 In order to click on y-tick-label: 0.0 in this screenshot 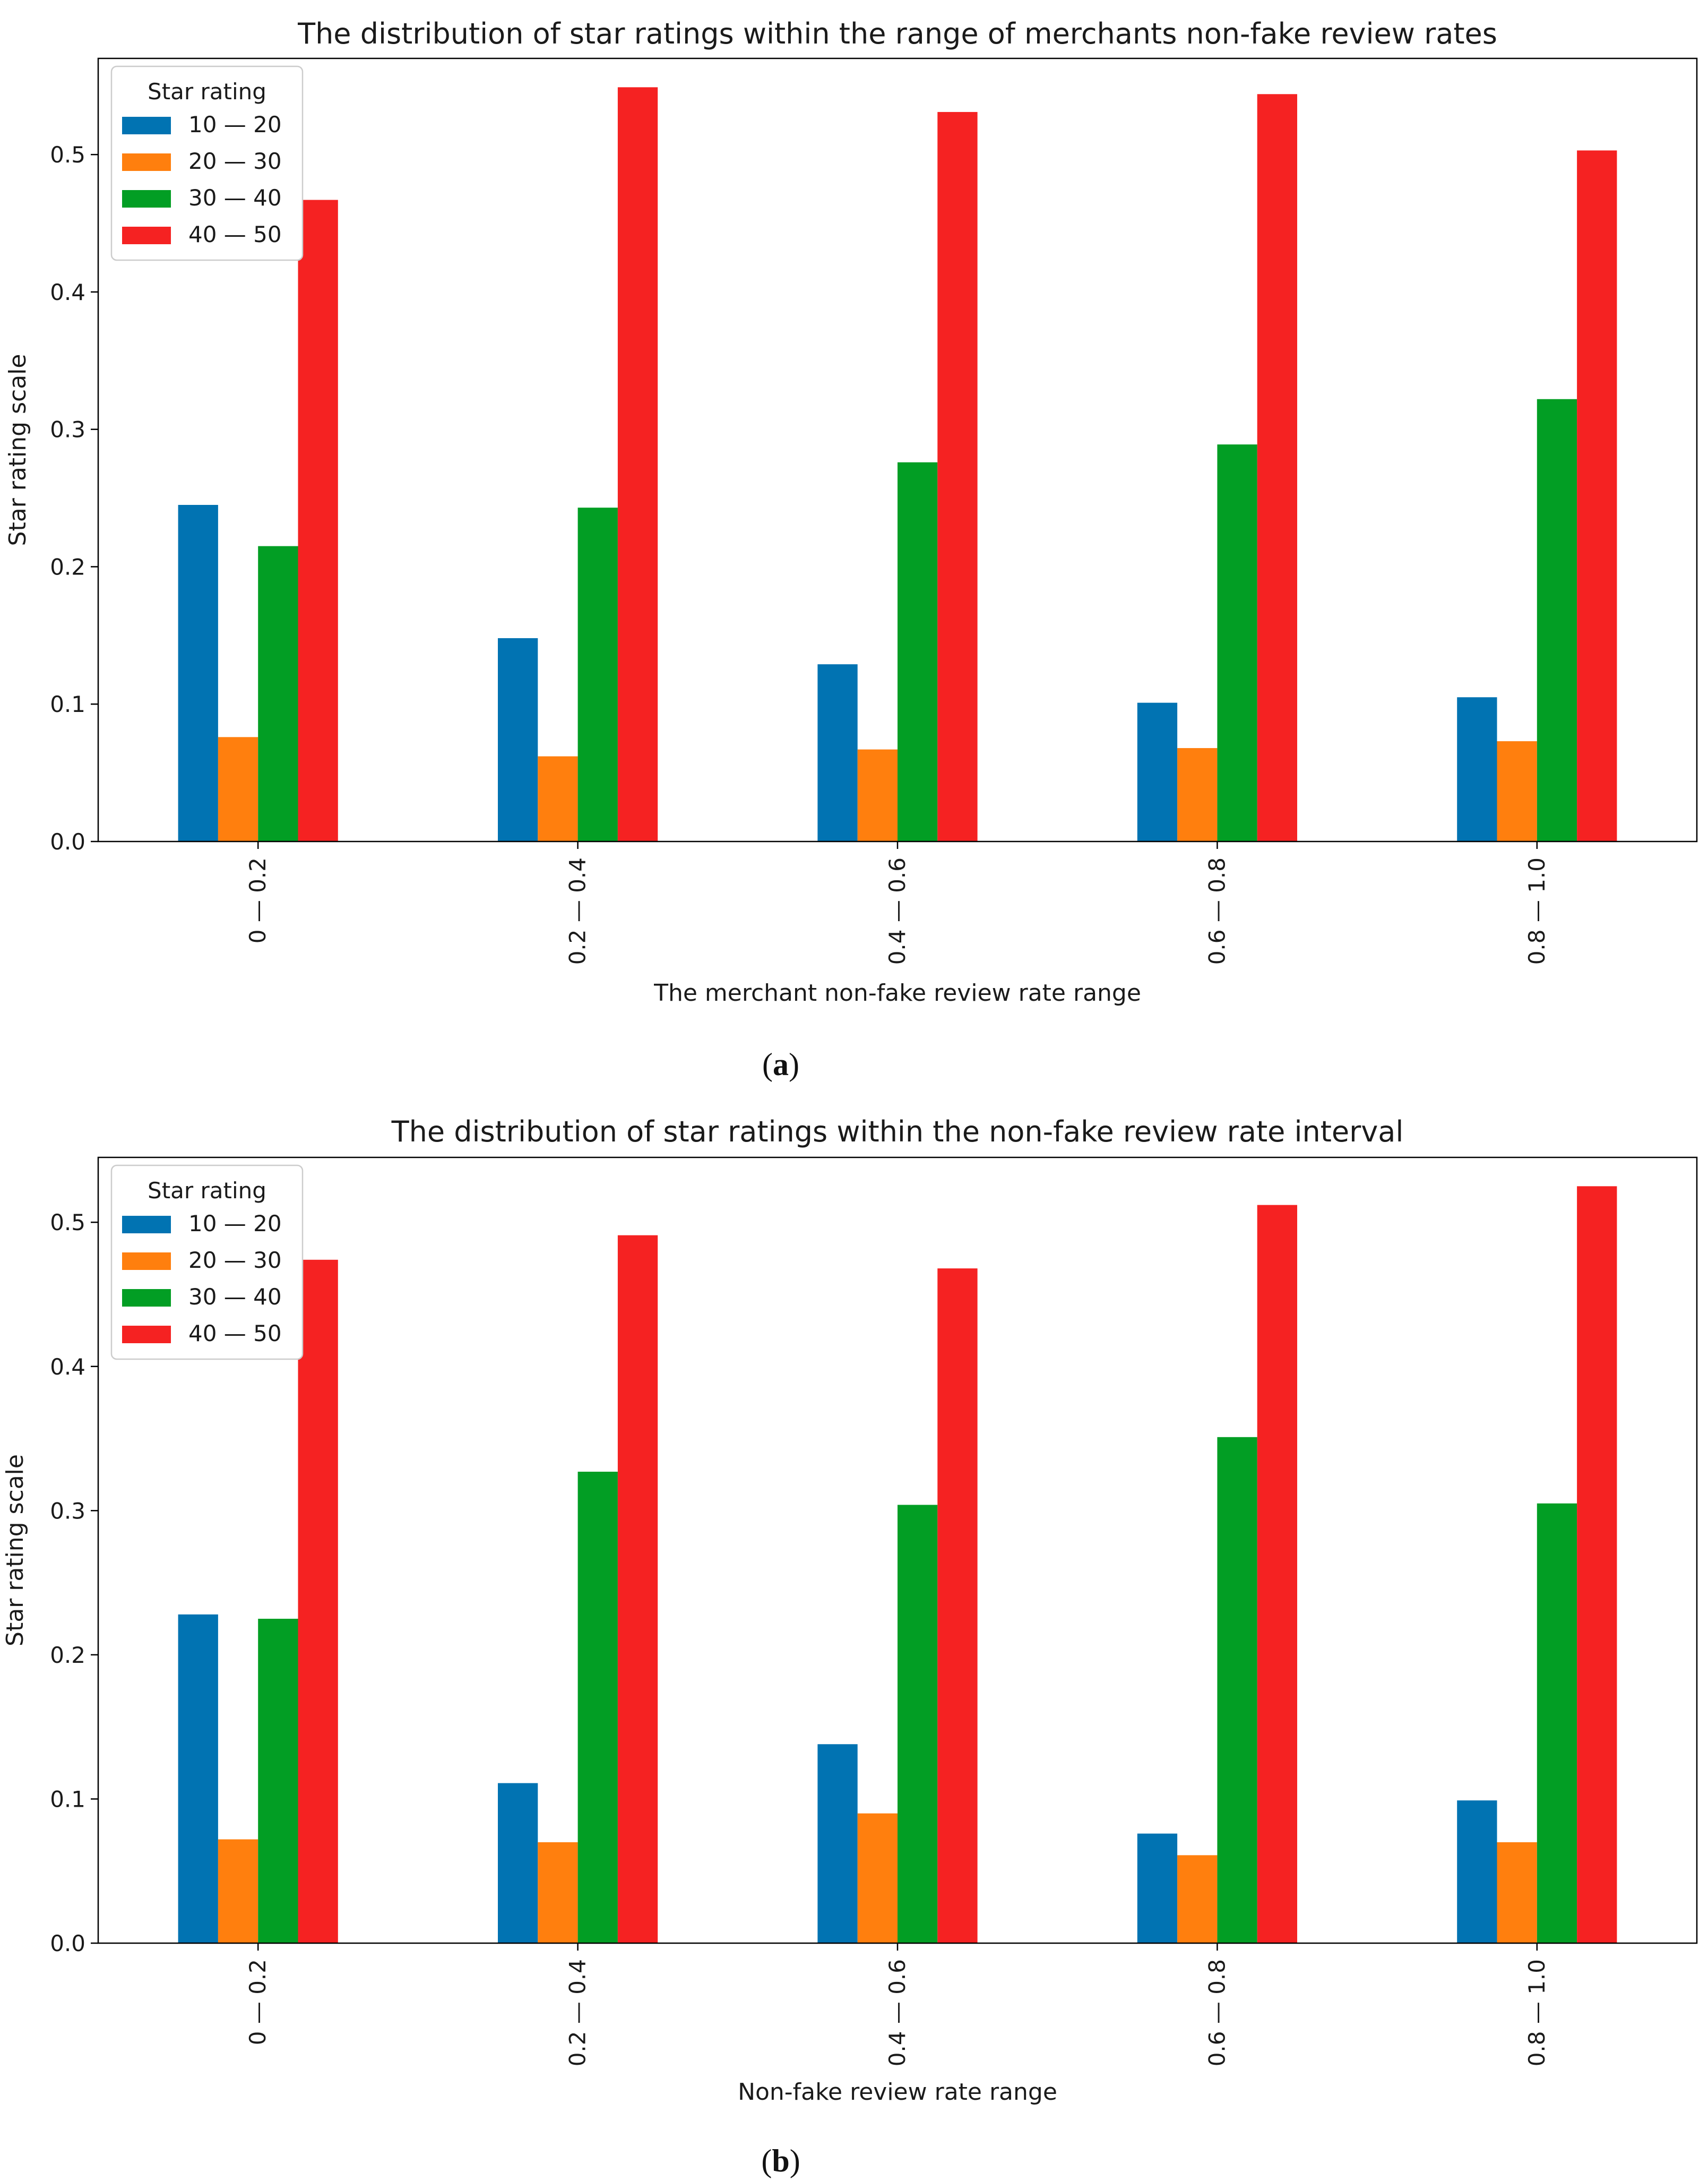, I will do `click(67, 1943)`.